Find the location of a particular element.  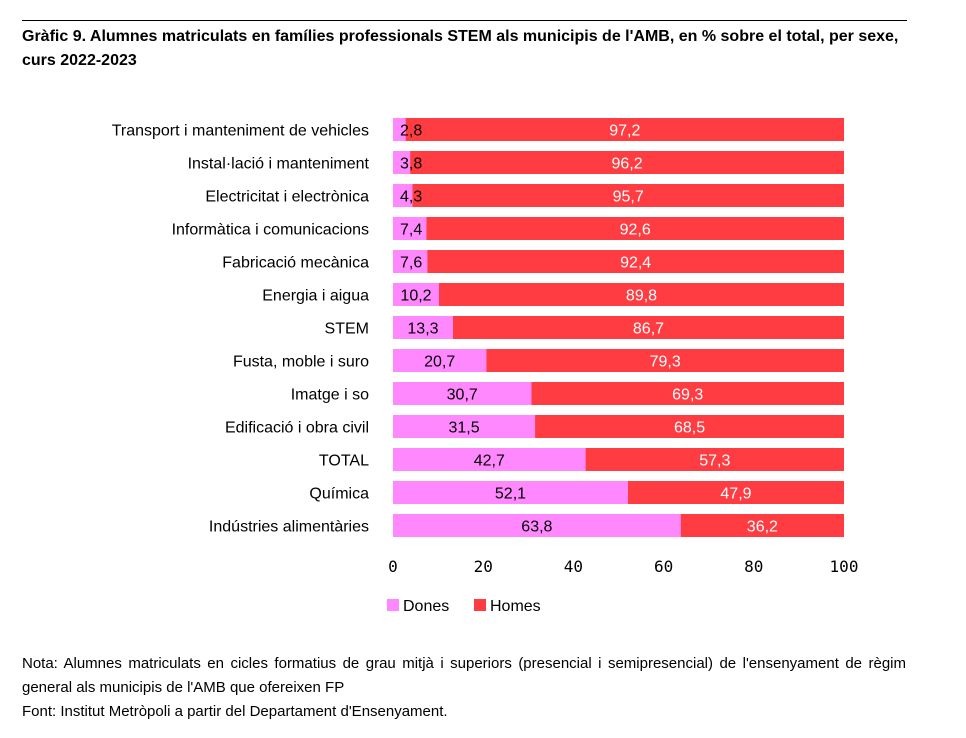

data-label-homes: 92,6 is located at coordinates (635, 230).